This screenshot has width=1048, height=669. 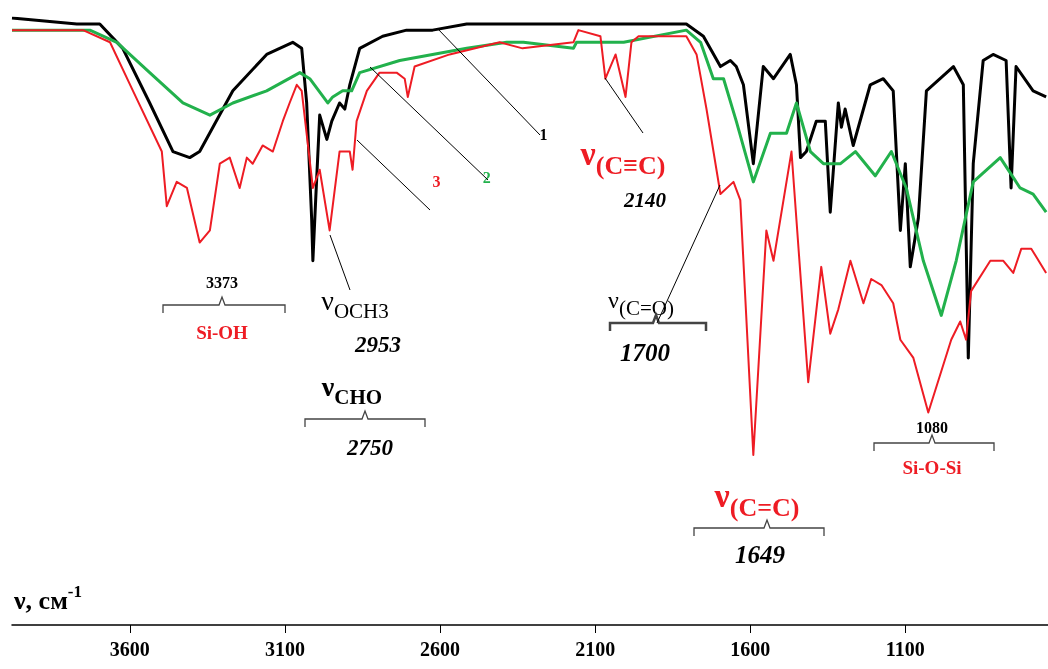 I want to click on annotation: Si-O-Si, so click(x=932, y=468).